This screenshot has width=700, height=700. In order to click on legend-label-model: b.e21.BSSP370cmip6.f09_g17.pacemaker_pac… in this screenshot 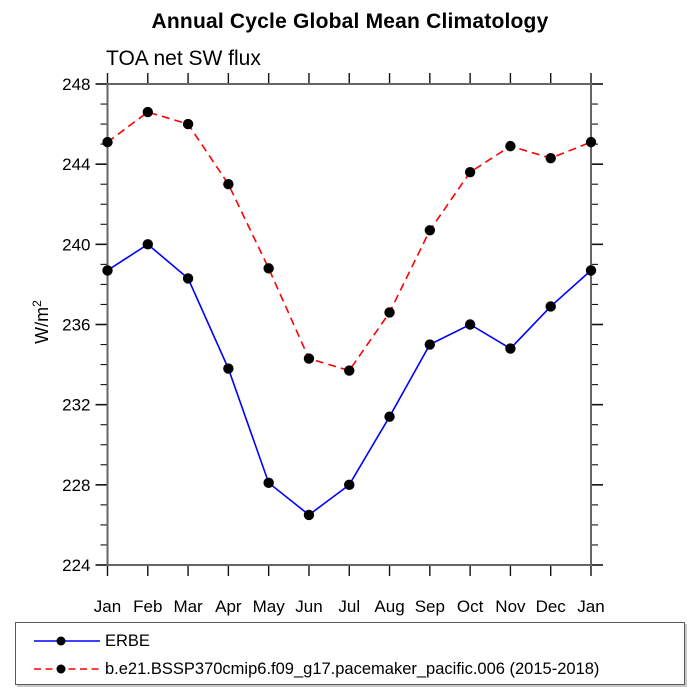, I will do `click(352, 668)`.